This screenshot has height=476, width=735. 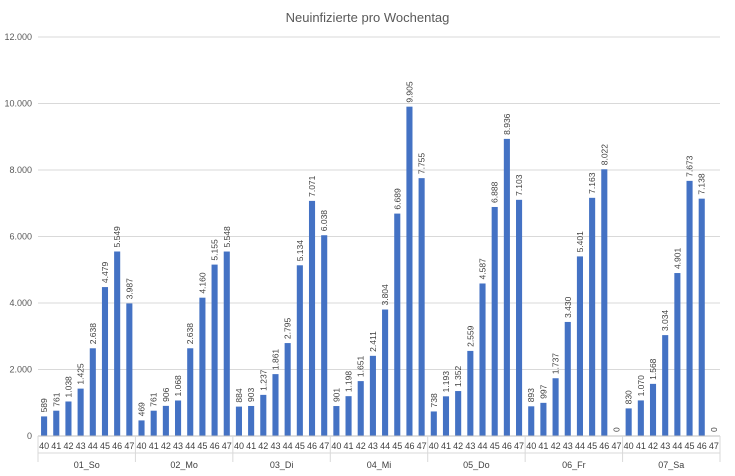 What do you see at coordinates (129, 289) in the screenshot?
I see `data-label: 3.987` at bounding box center [129, 289].